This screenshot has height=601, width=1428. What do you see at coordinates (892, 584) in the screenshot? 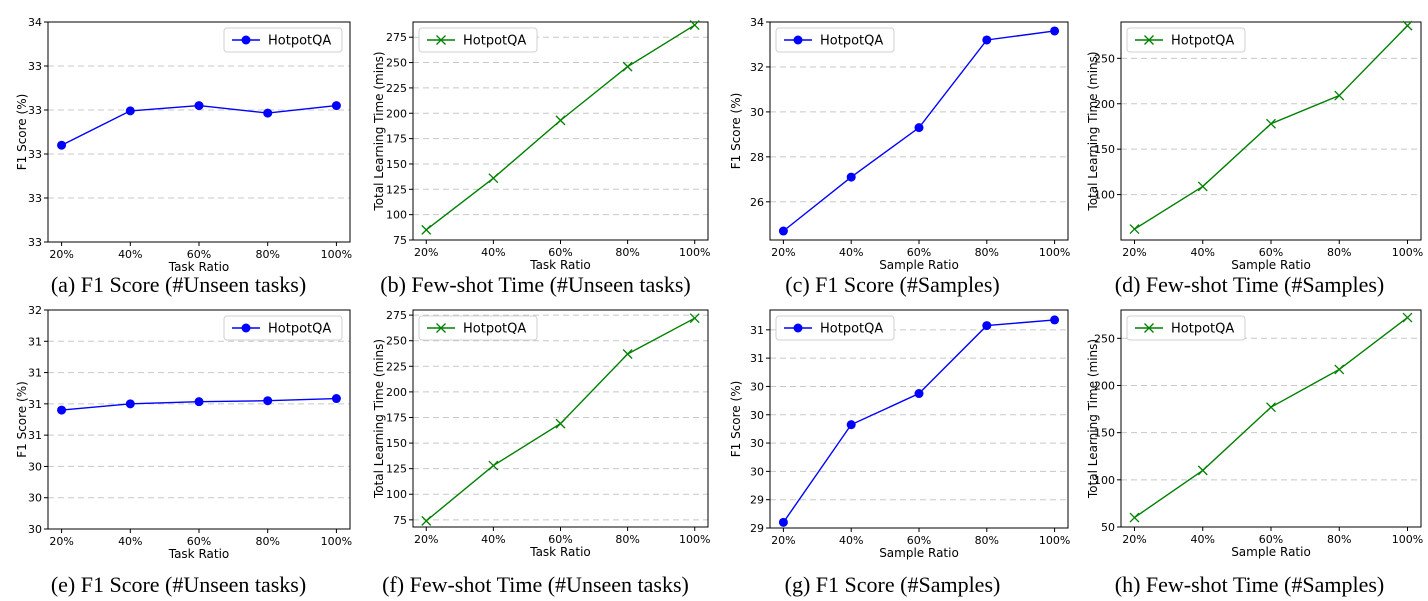
I see `chart-caption: (g) F1 Score (#Samples)` at bounding box center [892, 584].